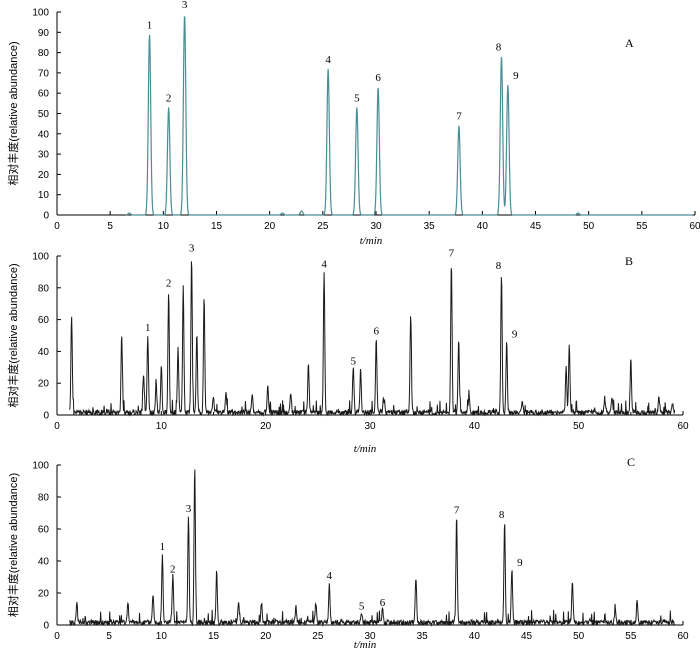 The width and height of the screenshot is (700, 653). Describe the element at coordinates (629, 261) in the screenshot. I see `panel-letter: B` at that location.